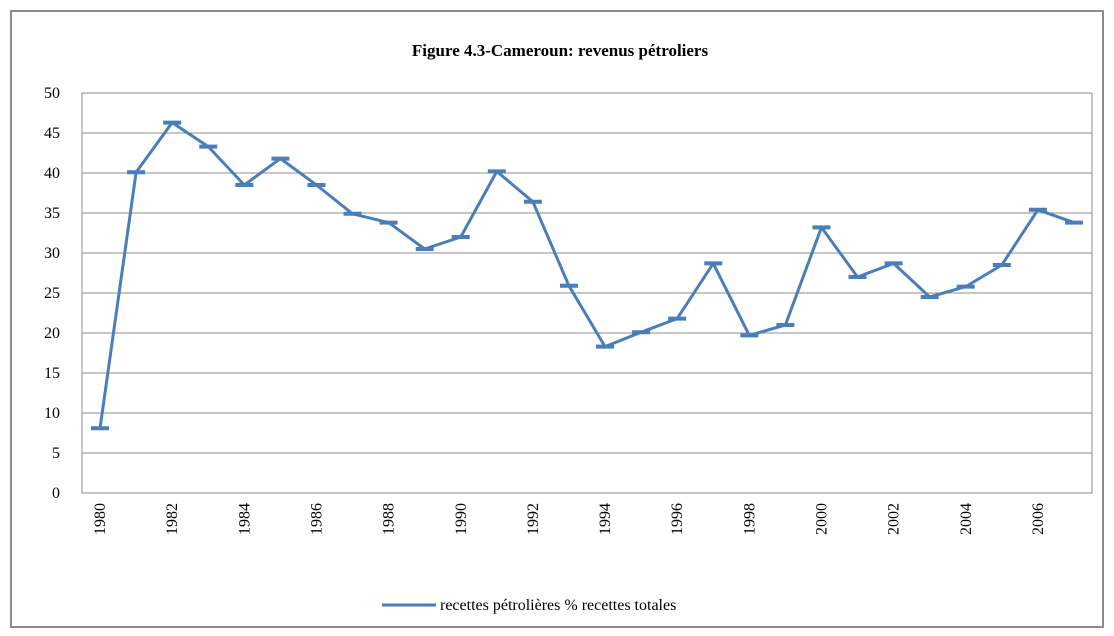  Describe the element at coordinates (558, 605) in the screenshot. I see `legend-label: recettes pétrolières % recettes totales` at that location.